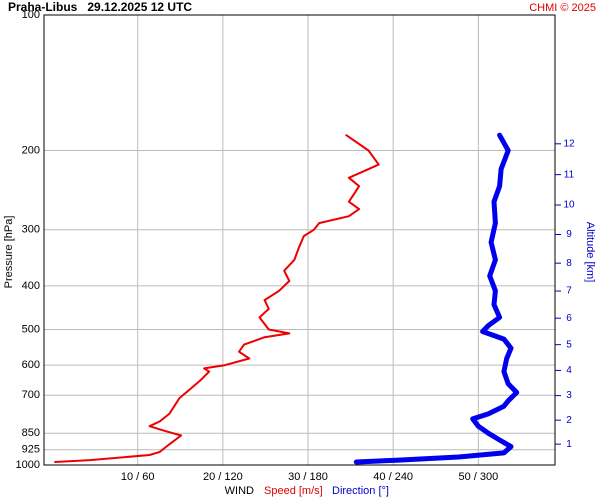  Describe the element at coordinates (590, 252) in the screenshot. I see `y2-axis-label: Altitude [km]` at that location.